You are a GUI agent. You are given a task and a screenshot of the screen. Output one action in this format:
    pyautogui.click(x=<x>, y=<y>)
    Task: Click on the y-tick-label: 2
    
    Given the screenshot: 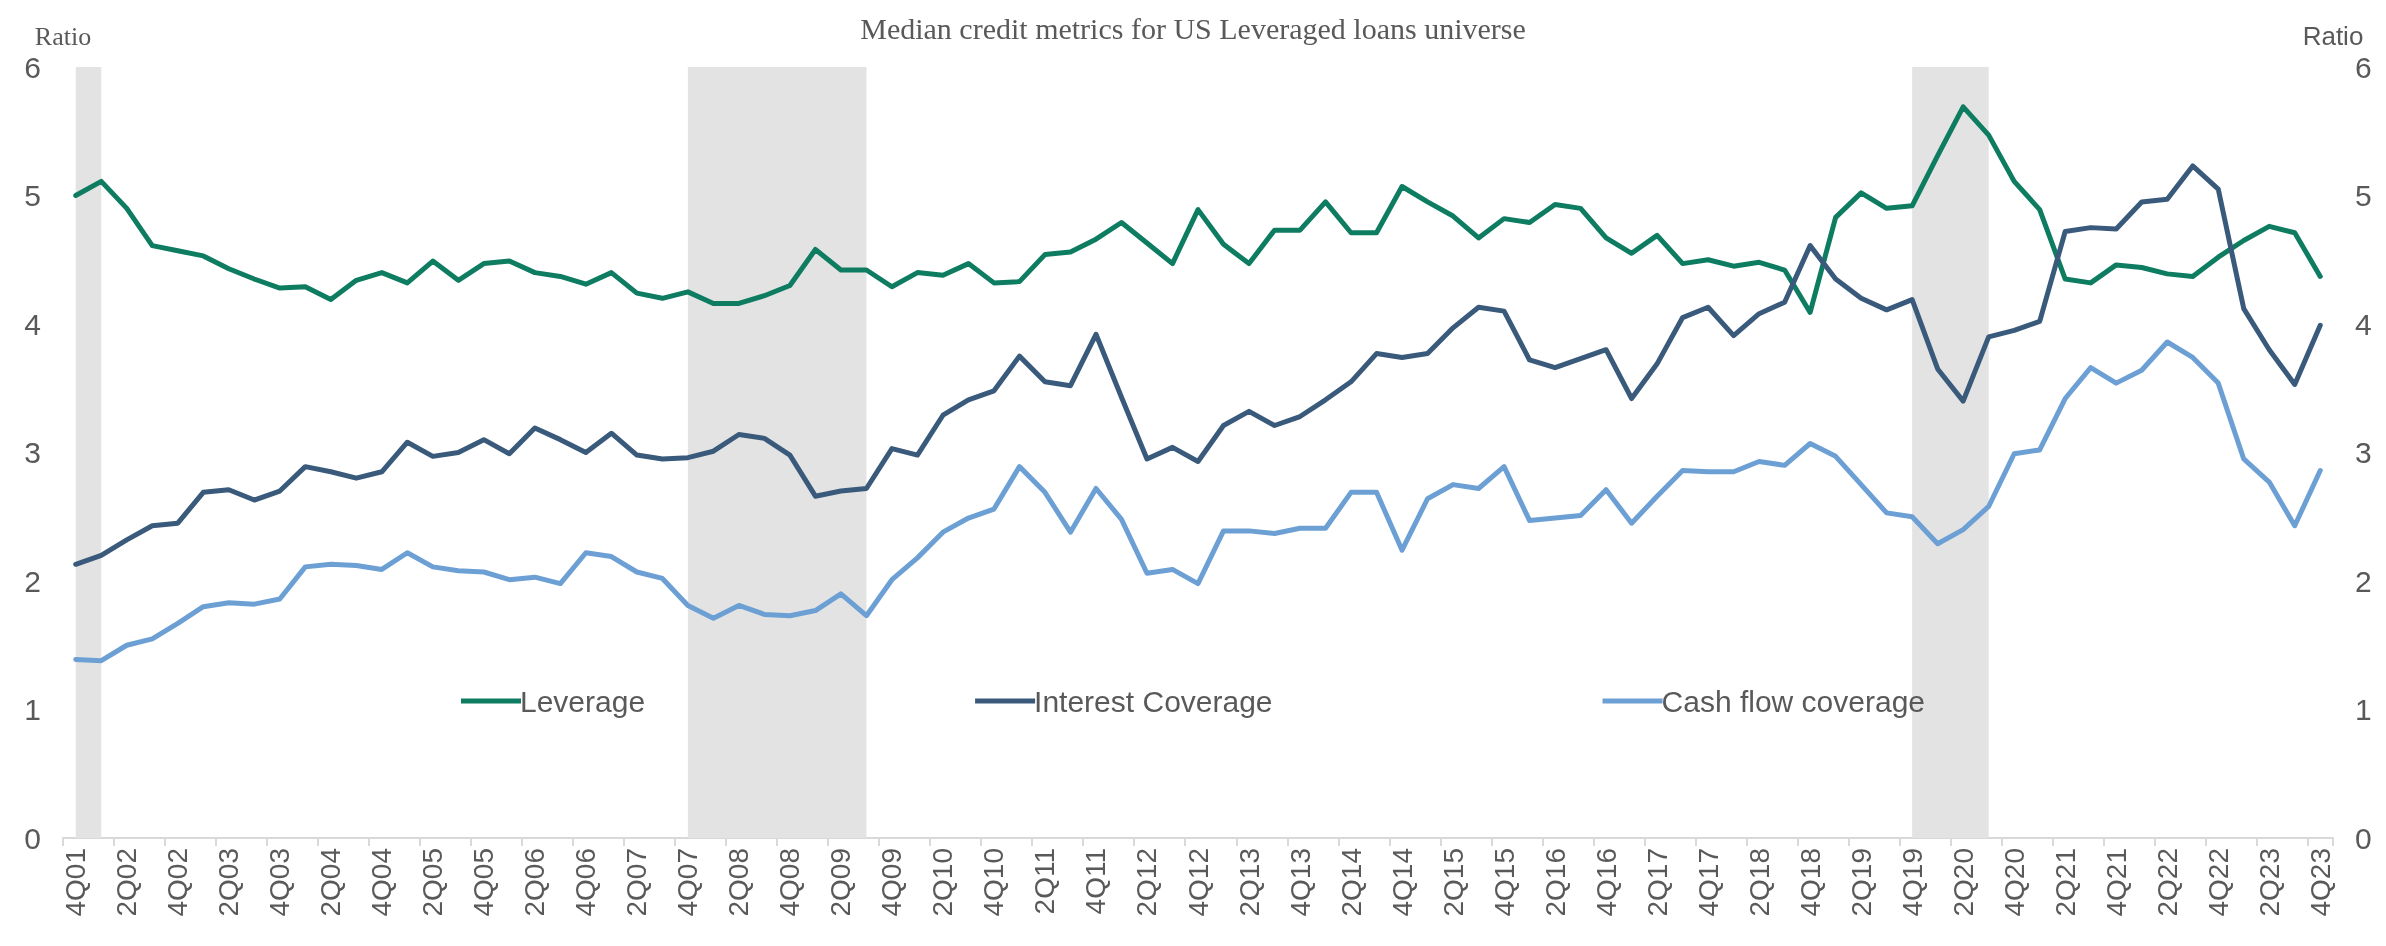 What is the action you would take?
    pyautogui.click(x=32, y=581)
    